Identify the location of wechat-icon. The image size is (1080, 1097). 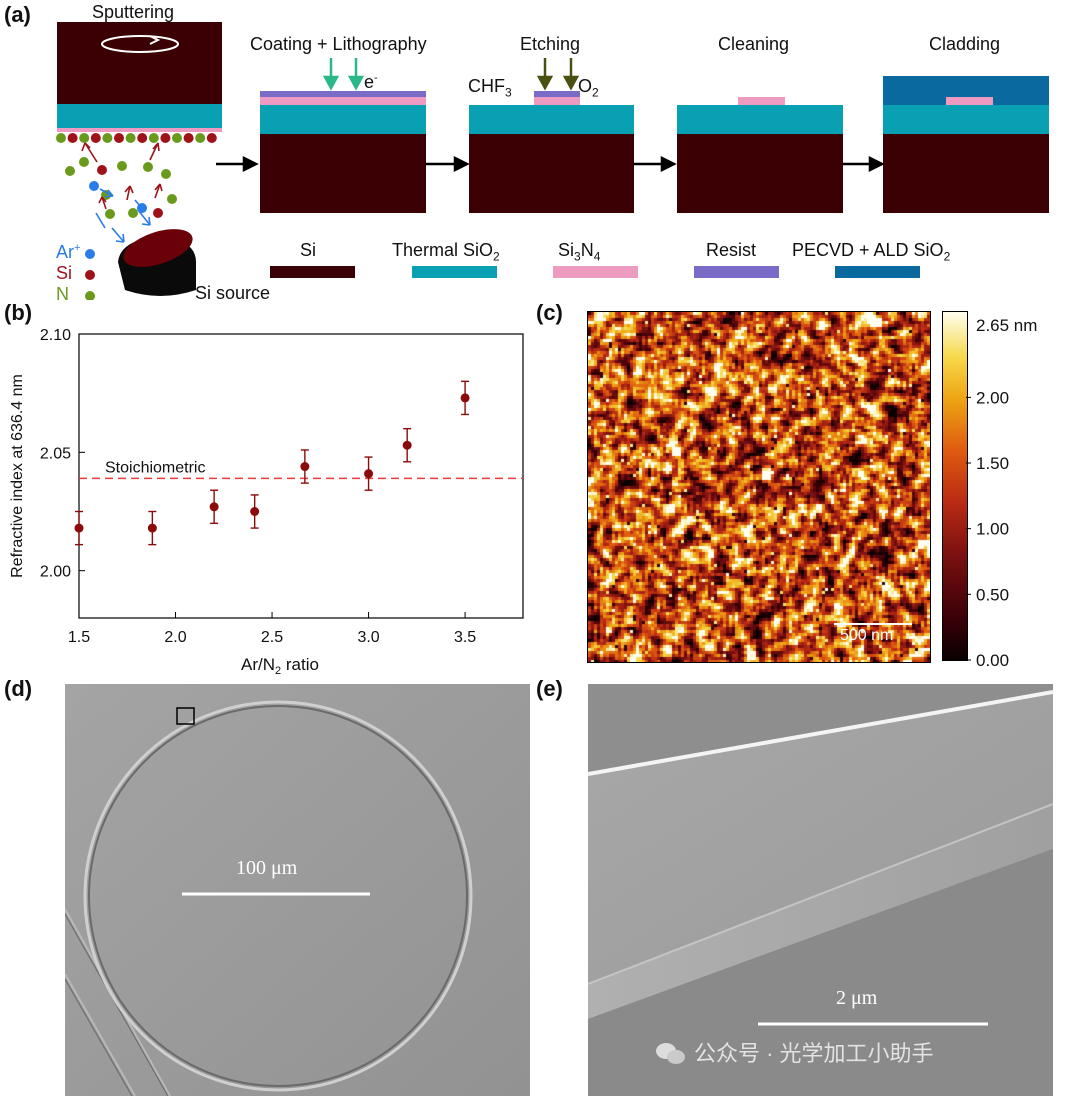
(671, 1054).